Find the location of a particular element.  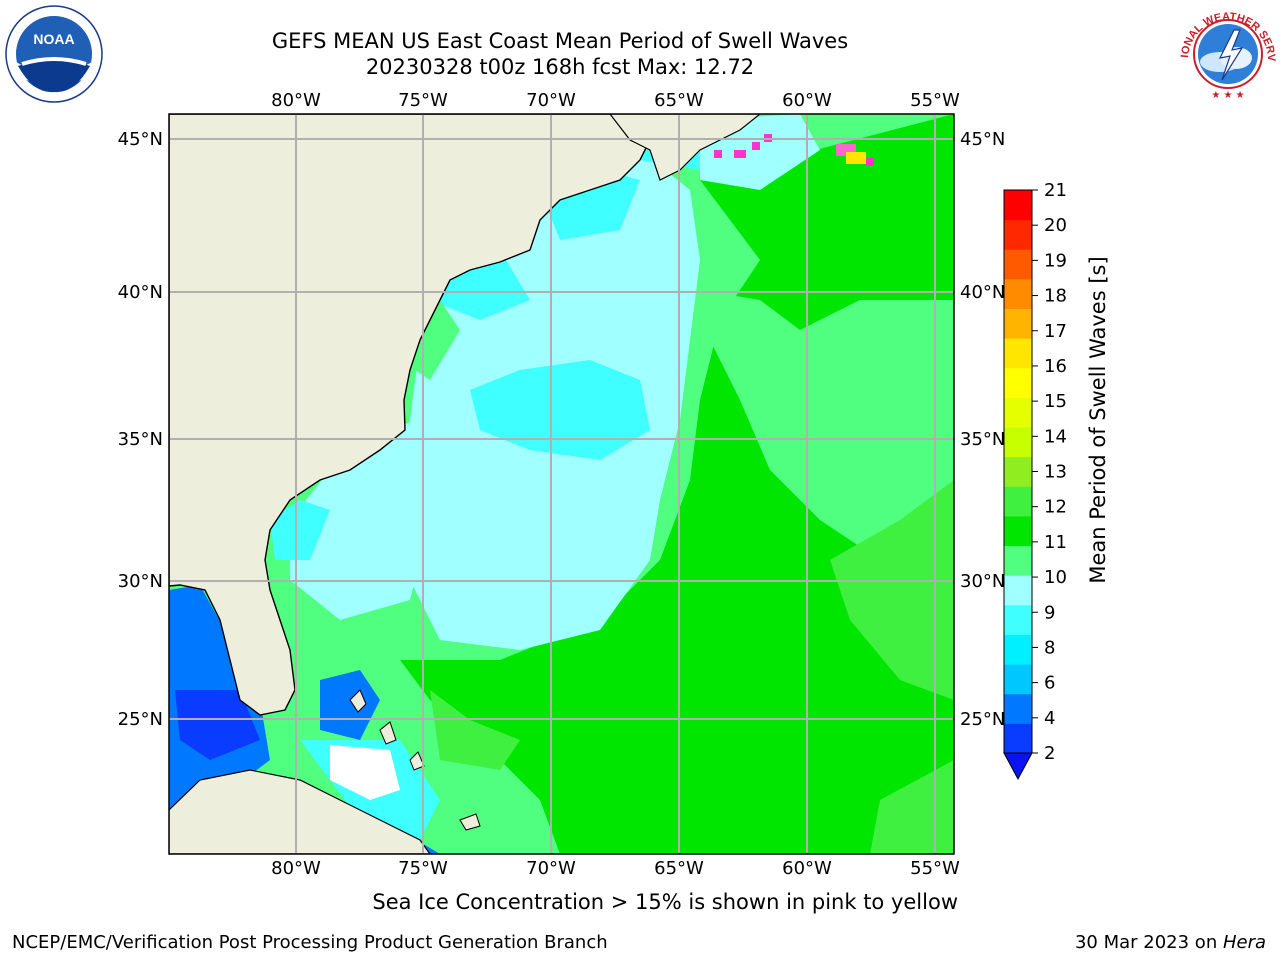

colorbar-tick-label: 9 is located at coordinates (1049, 612).